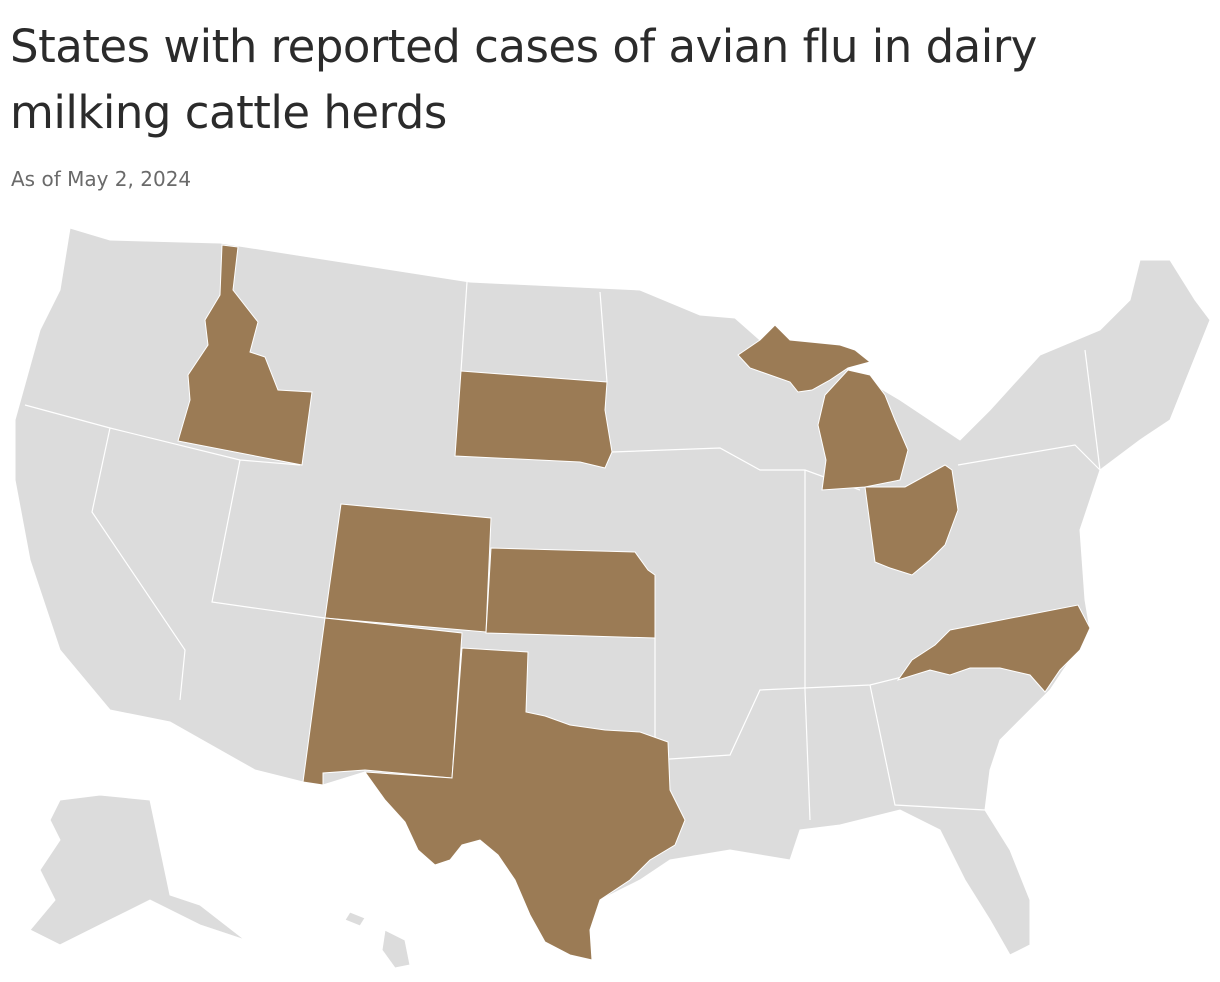  Describe the element at coordinates (137, 870) in the screenshot. I see `alaska` at that location.